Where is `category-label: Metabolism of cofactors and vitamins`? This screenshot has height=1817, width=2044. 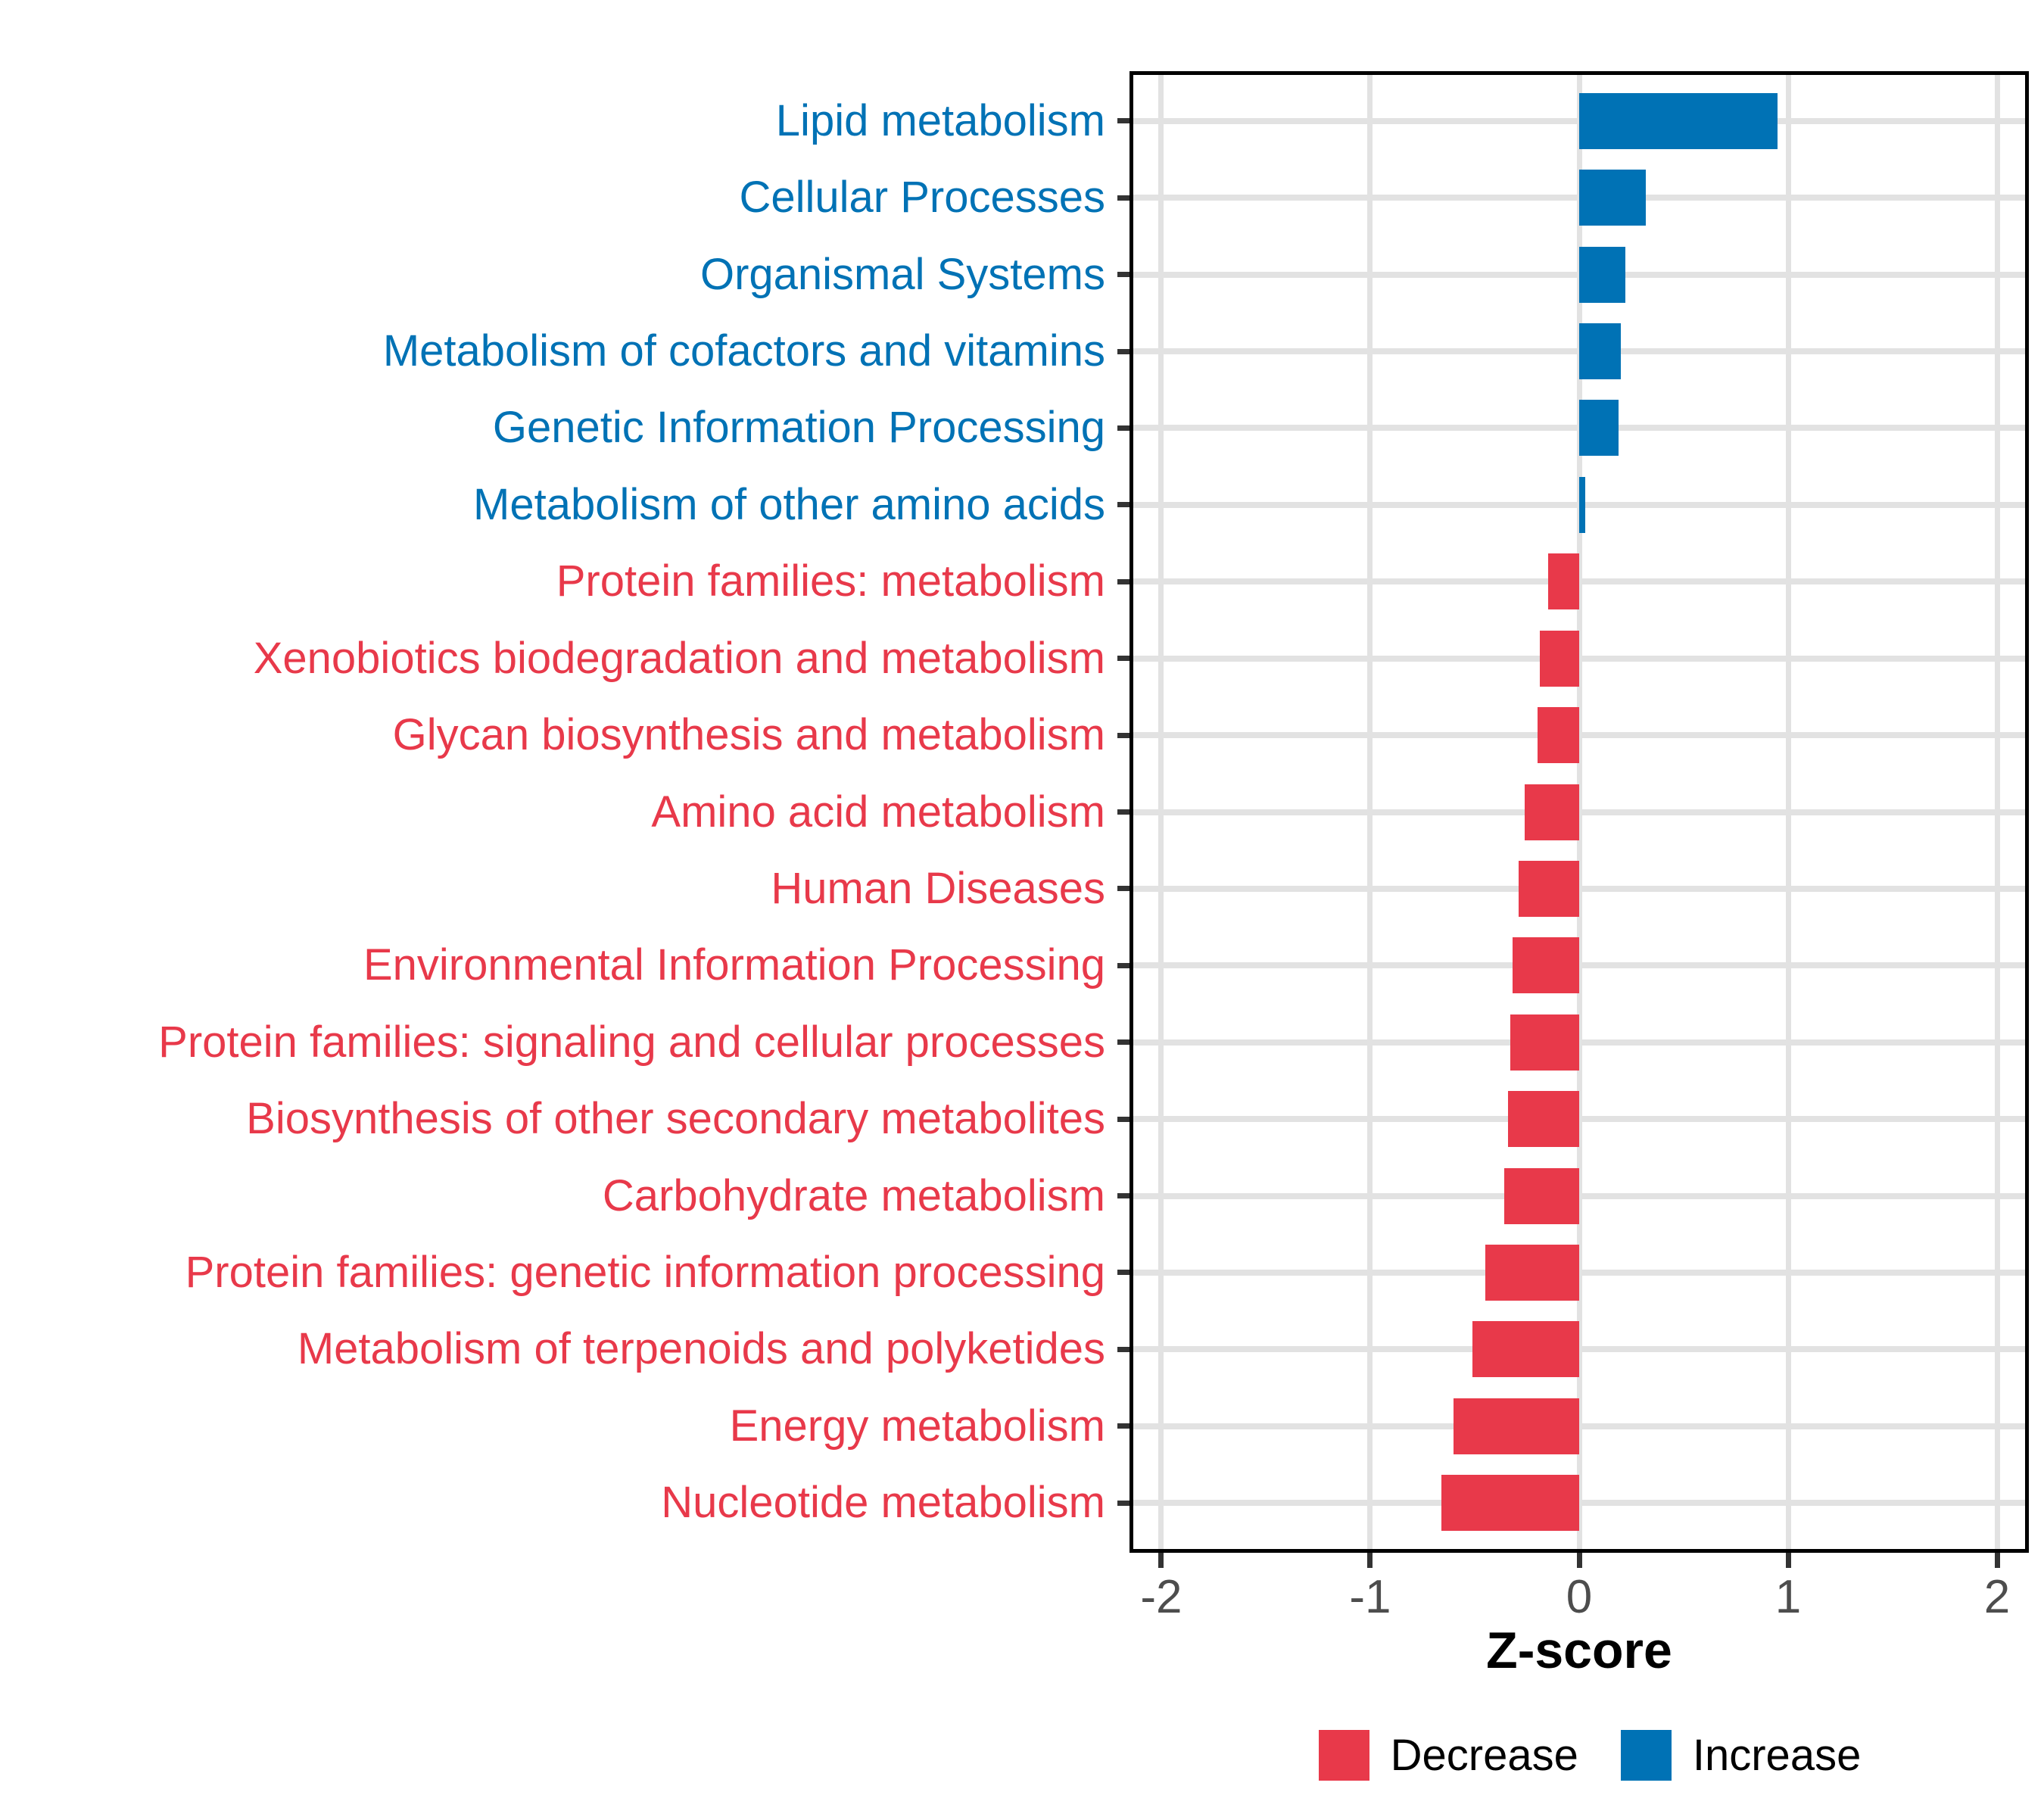 category-label: Metabolism of cofactors and vitamins is located at coordinates (743, 351).